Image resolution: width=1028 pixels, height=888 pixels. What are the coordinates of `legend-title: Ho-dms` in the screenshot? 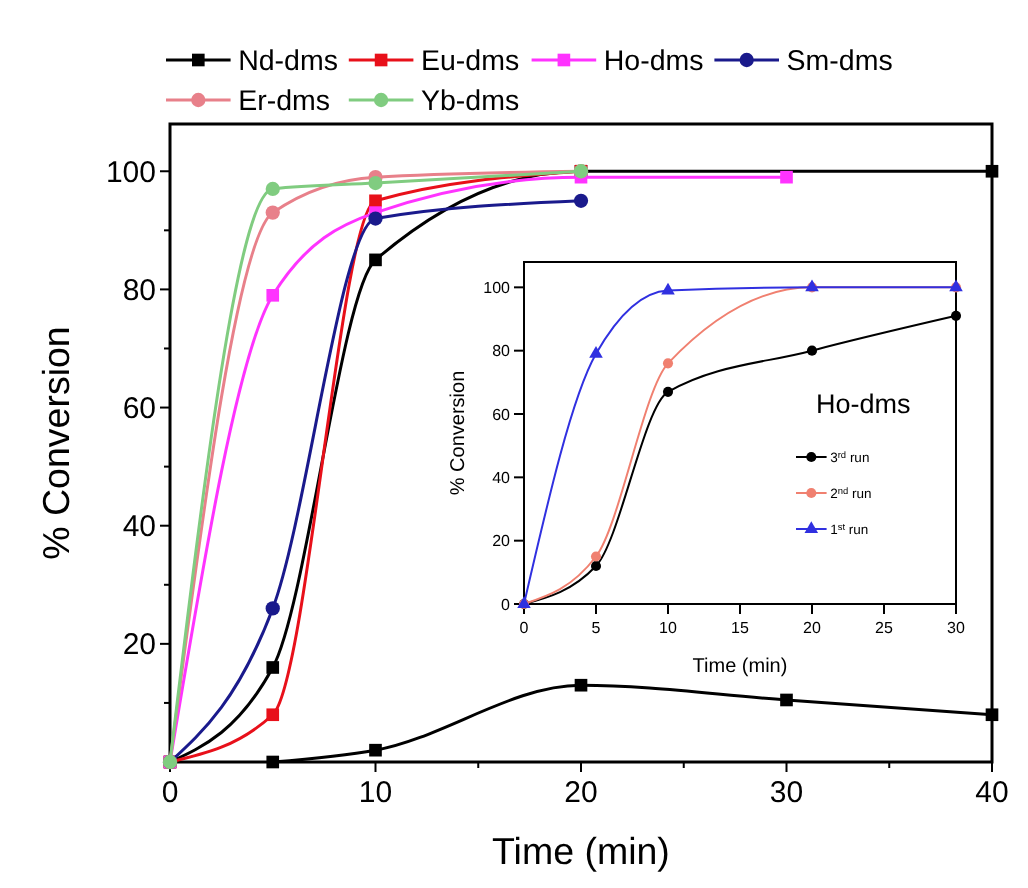 It's located at (864, 404).